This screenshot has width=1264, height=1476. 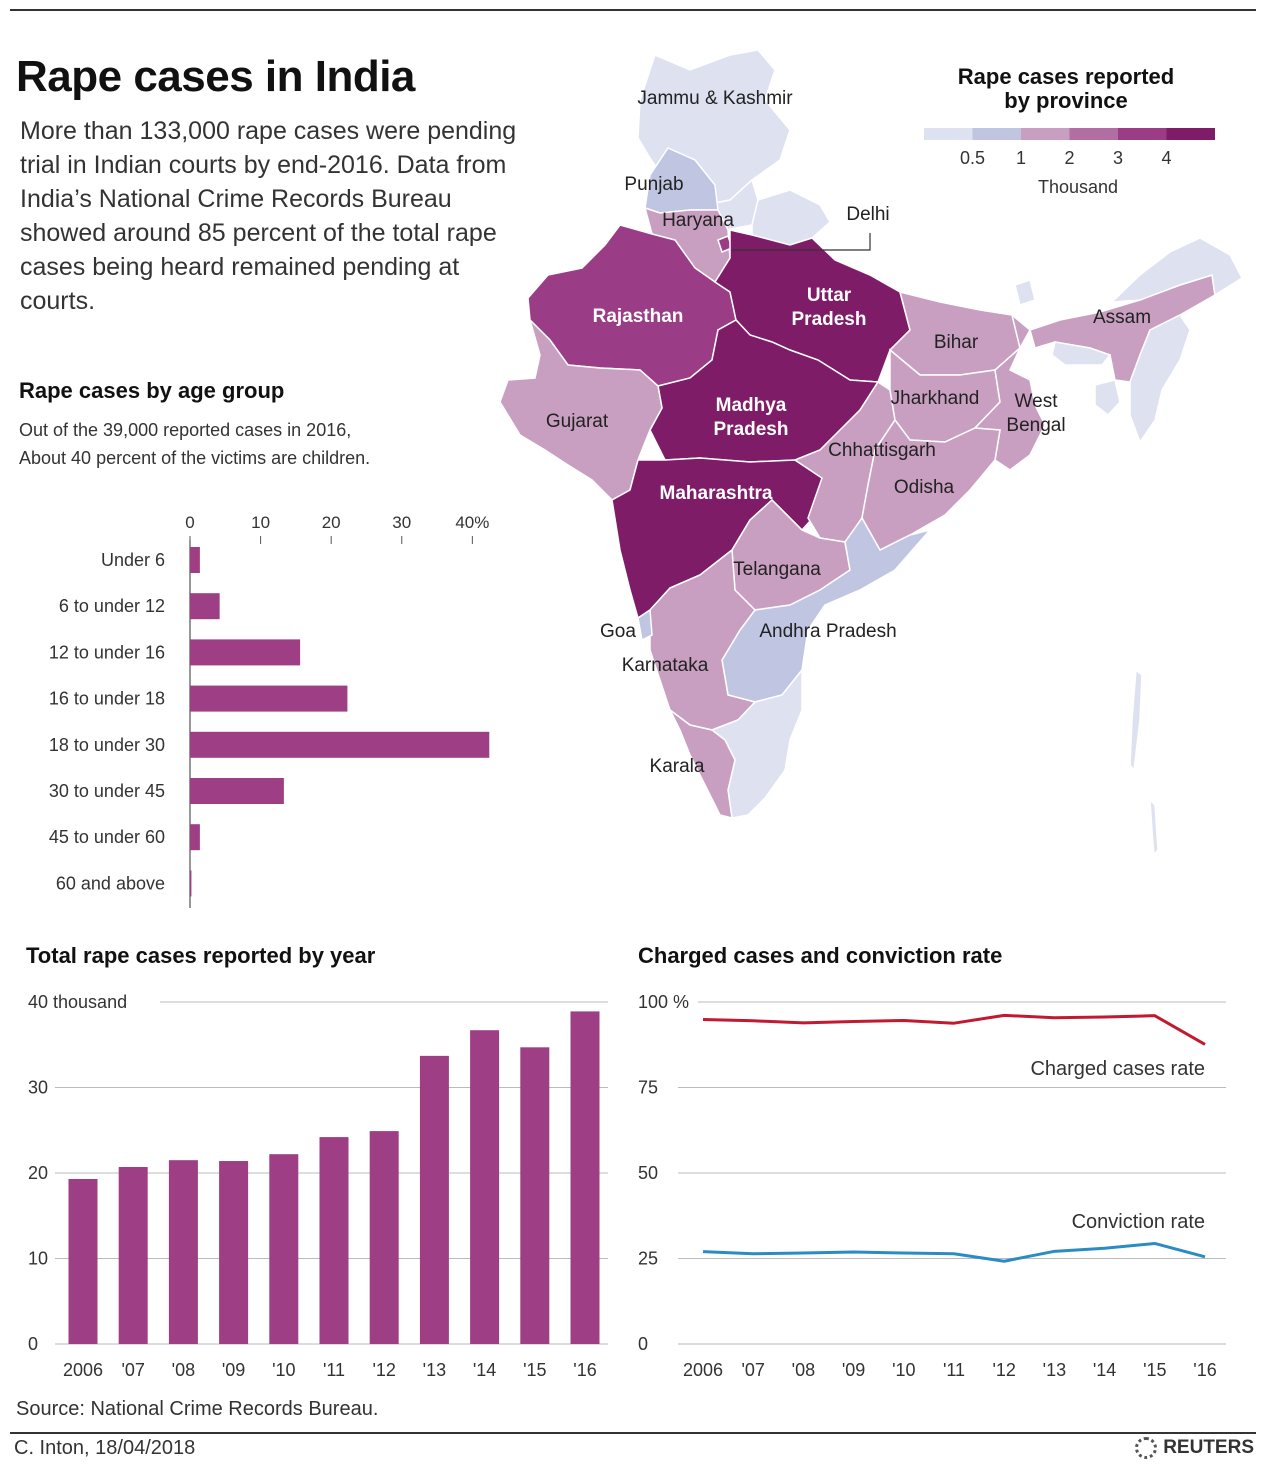 What do you see at coordinates (633, 1433) in the screenshot?
I see `bottom-rule` at bounding box center [633, 1433].